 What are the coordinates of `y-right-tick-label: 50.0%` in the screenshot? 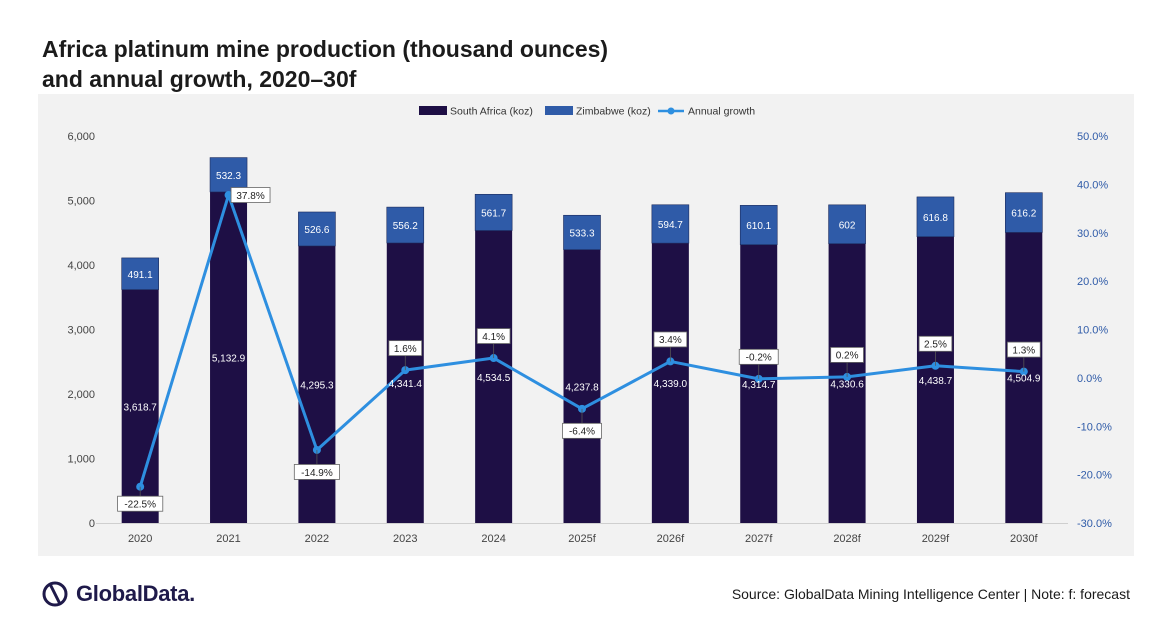 It's located at (1092, 137).